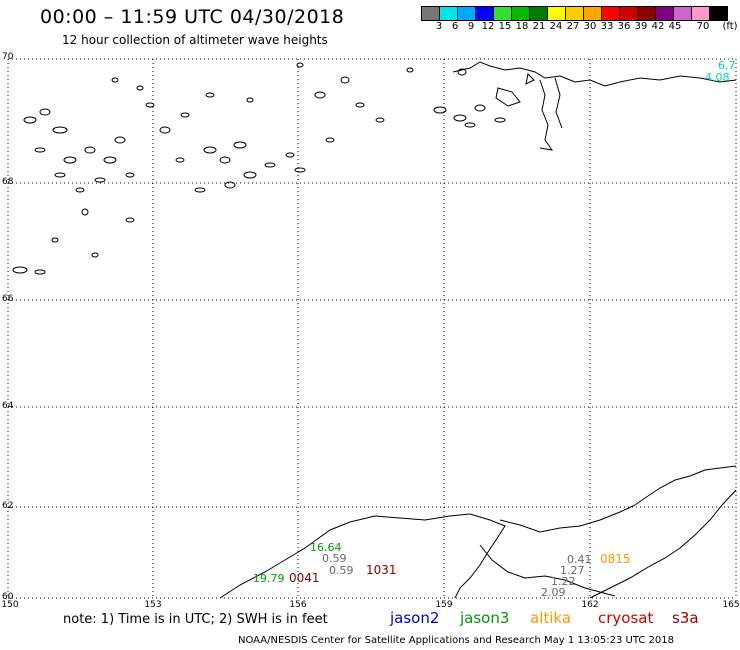 This screenshot has height=650, width=740. I want to click on legend-label: 18, so click(522, 26).